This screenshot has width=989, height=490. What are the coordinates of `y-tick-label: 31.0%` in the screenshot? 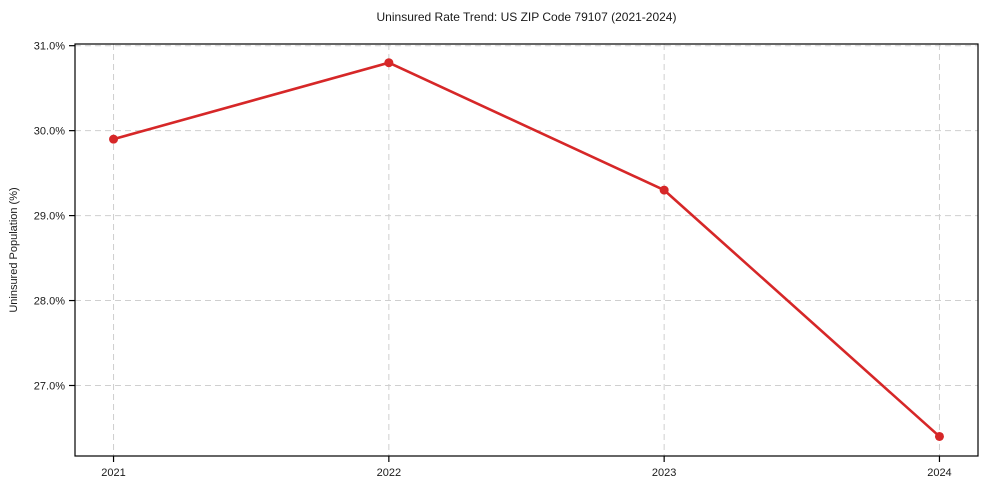 It's located at (49, 47).